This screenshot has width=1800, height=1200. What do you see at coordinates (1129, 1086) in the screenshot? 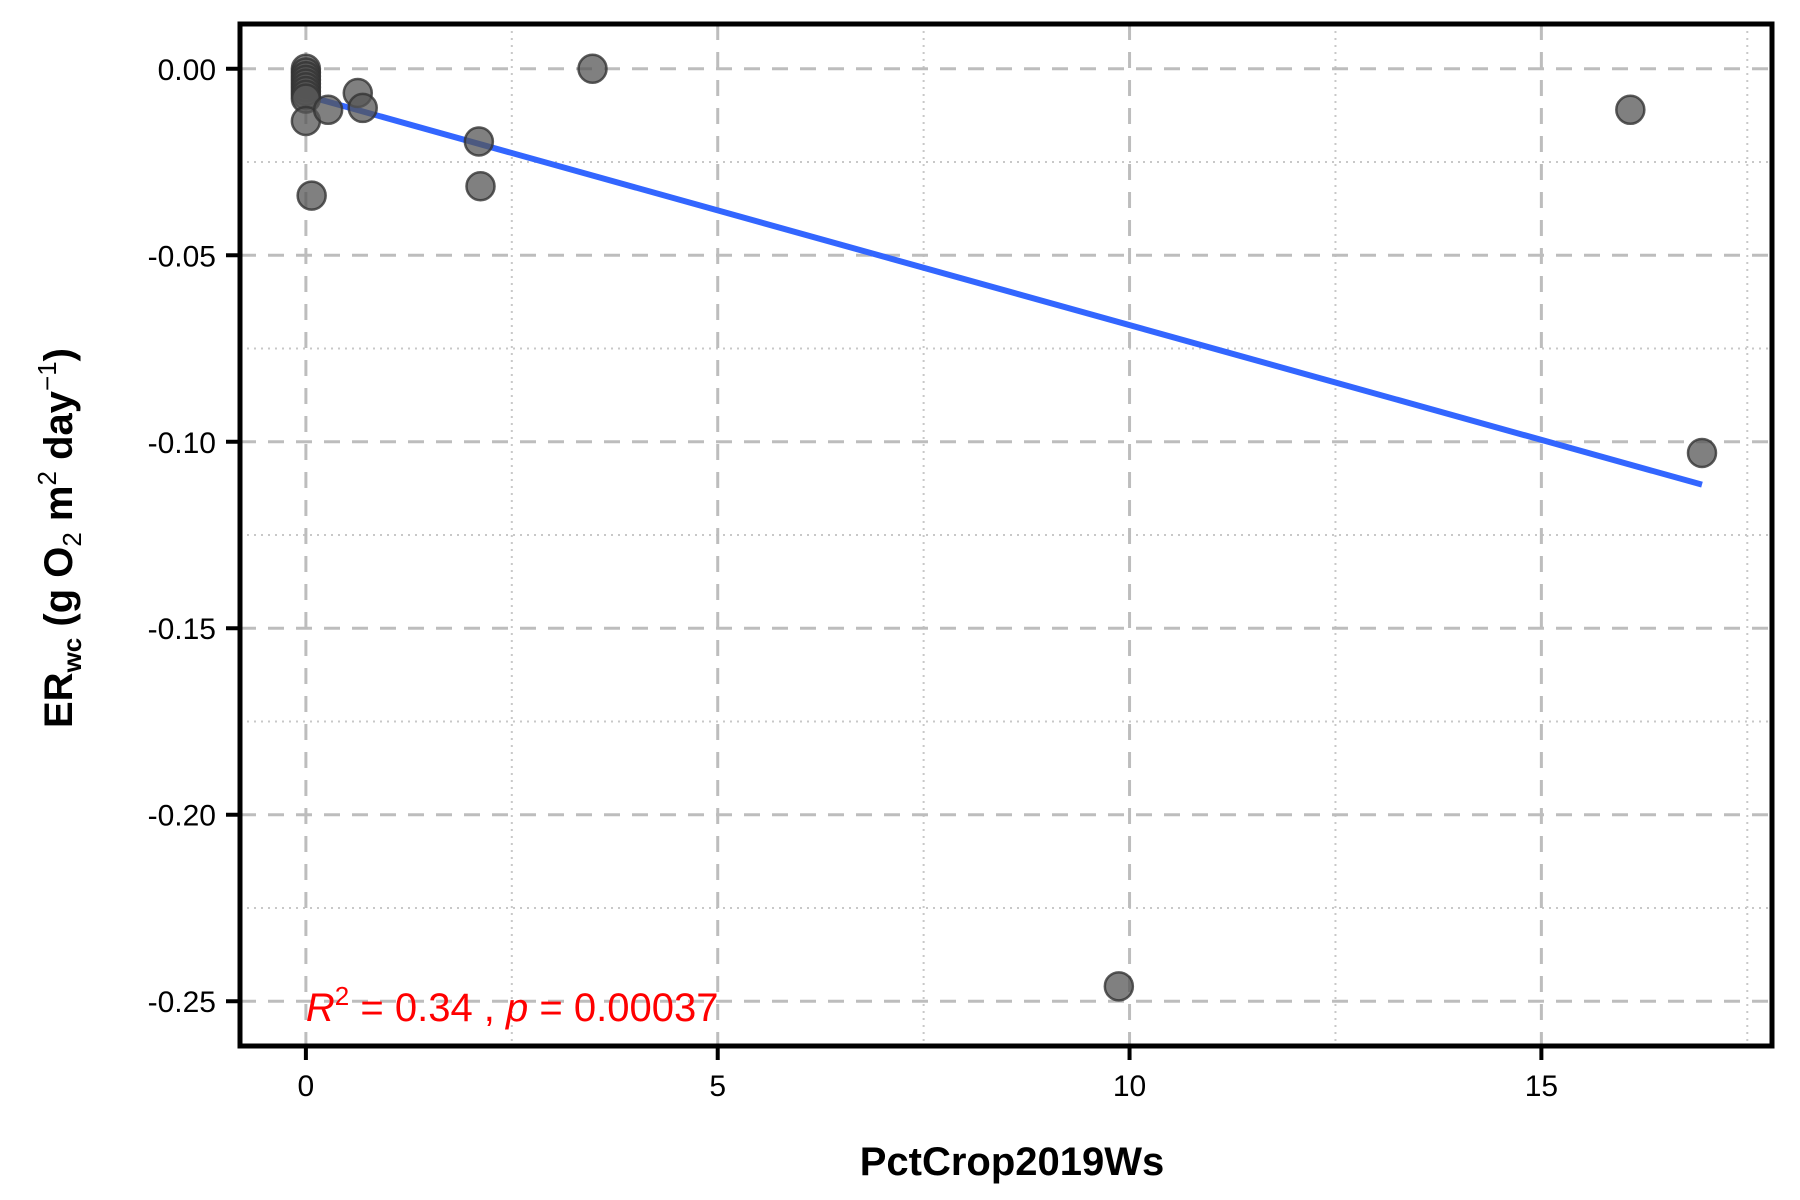
I see `x-tick-label: 10` at bounding box center [1129, 1086].